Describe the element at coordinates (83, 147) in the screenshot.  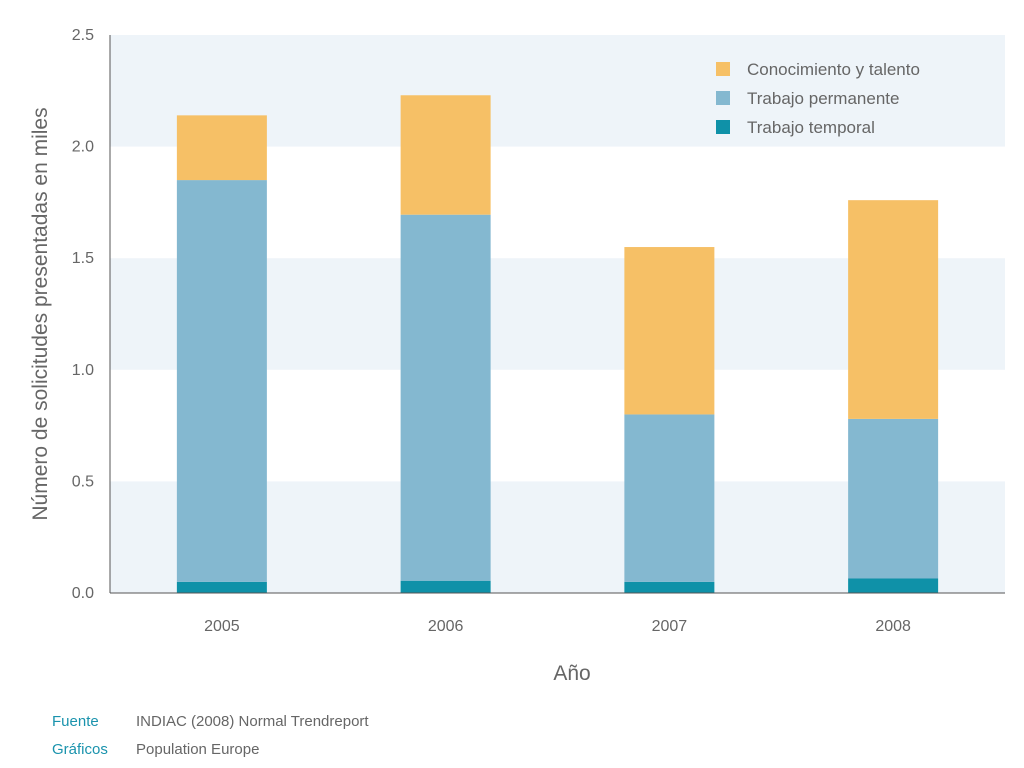
I see `y-tick-label: 2.0` at that location.